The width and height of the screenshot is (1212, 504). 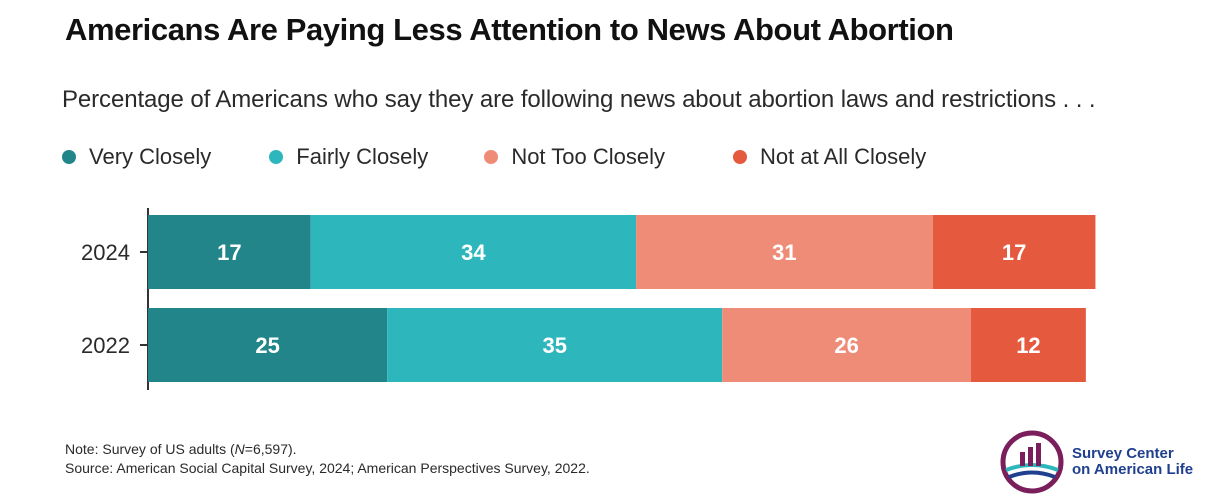 I want to click on legend-label: Not at All Closely, so click(x=843, y=156).